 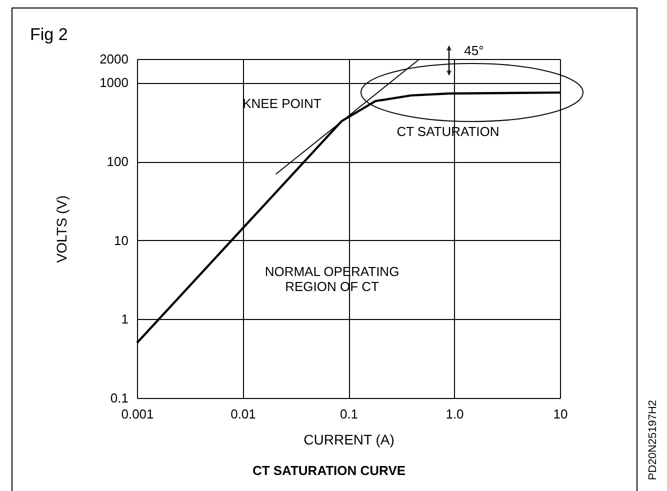 What do you see at coordinates (119, 398) in the screenshot?
I see `y-tick-label: 0.1` at bounding box center [119, 398].